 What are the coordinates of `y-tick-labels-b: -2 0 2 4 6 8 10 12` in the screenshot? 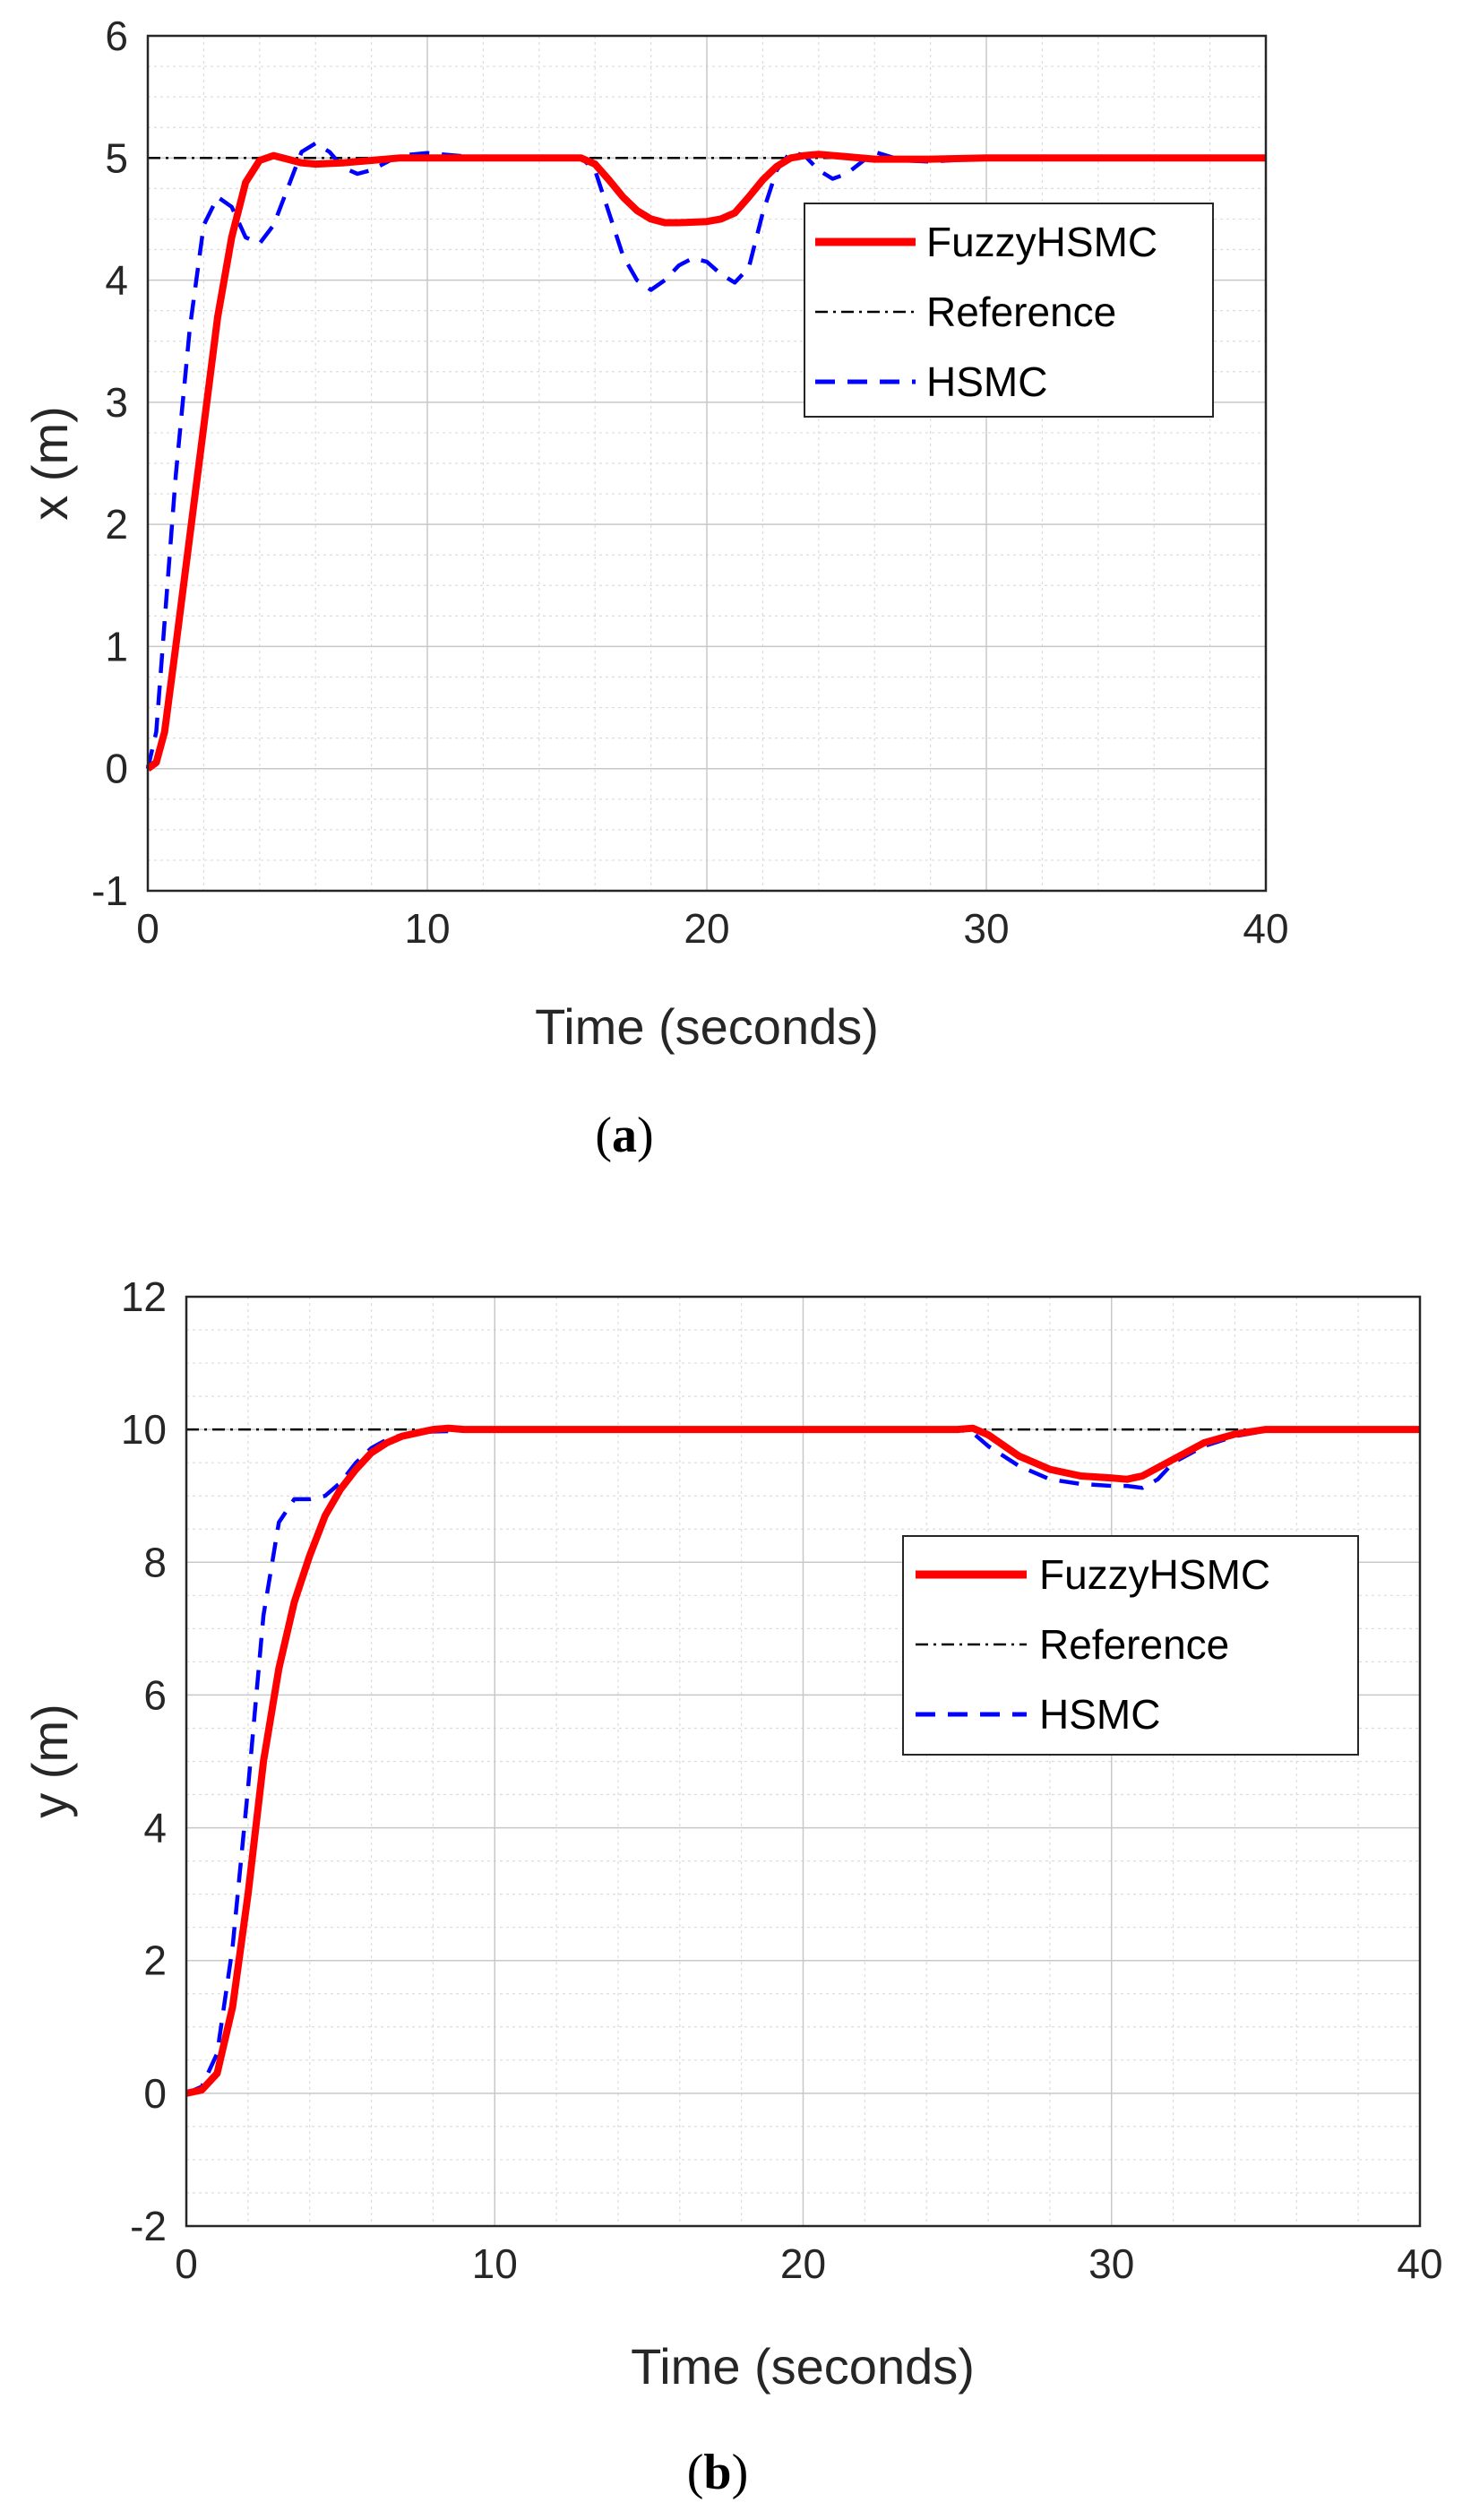 It's located at (144, 1761).